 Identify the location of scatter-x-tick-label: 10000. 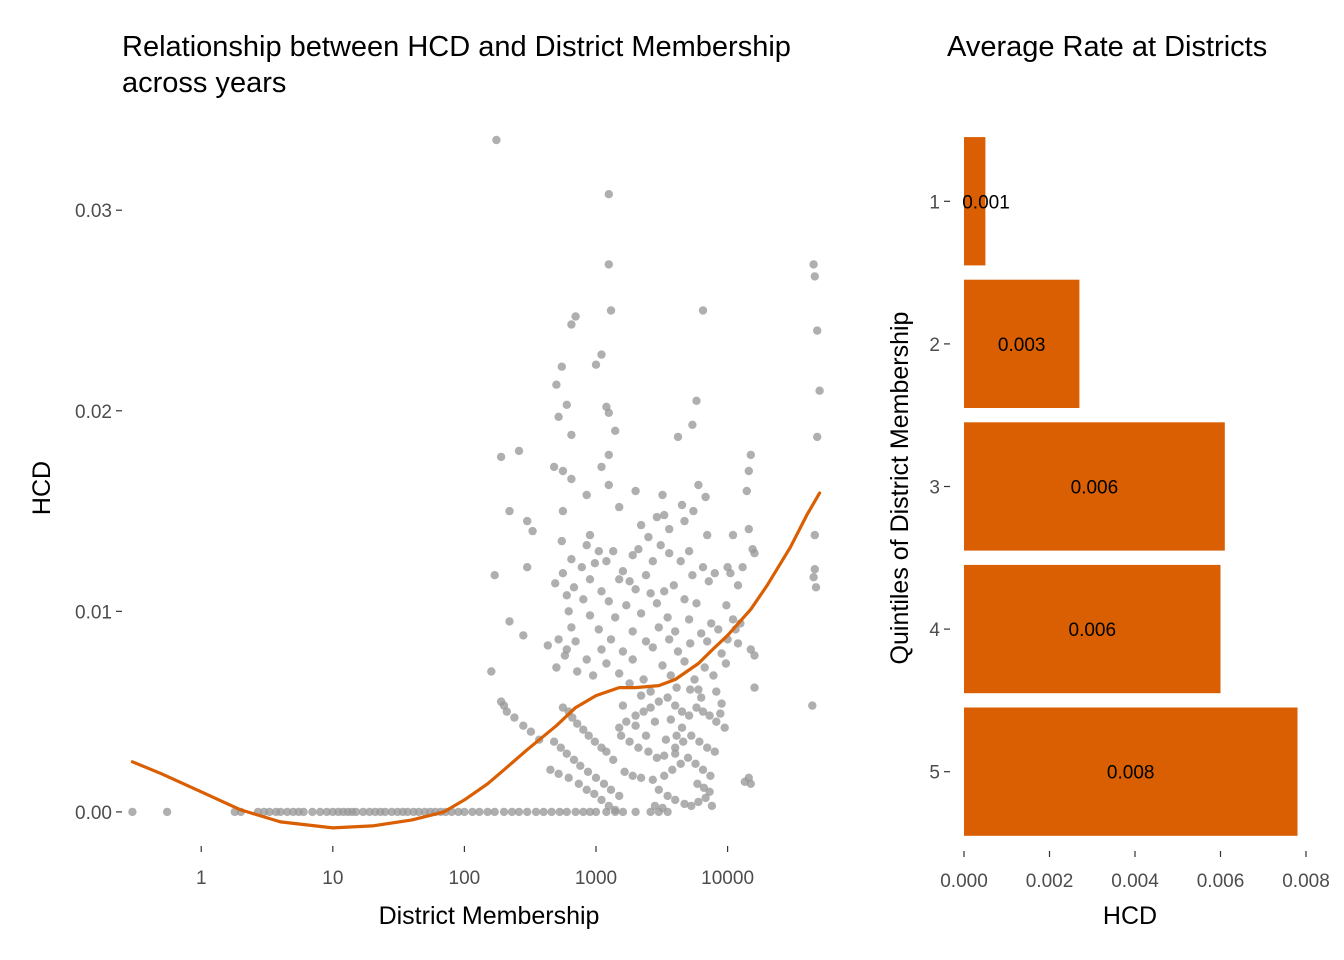
(727, 878).